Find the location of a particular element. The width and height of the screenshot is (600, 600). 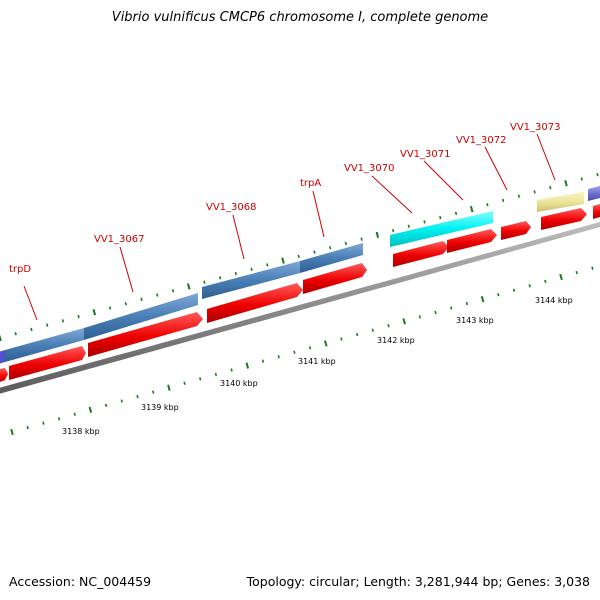

kbp-label: 3140 kbp is located at coordinates (239, 383).